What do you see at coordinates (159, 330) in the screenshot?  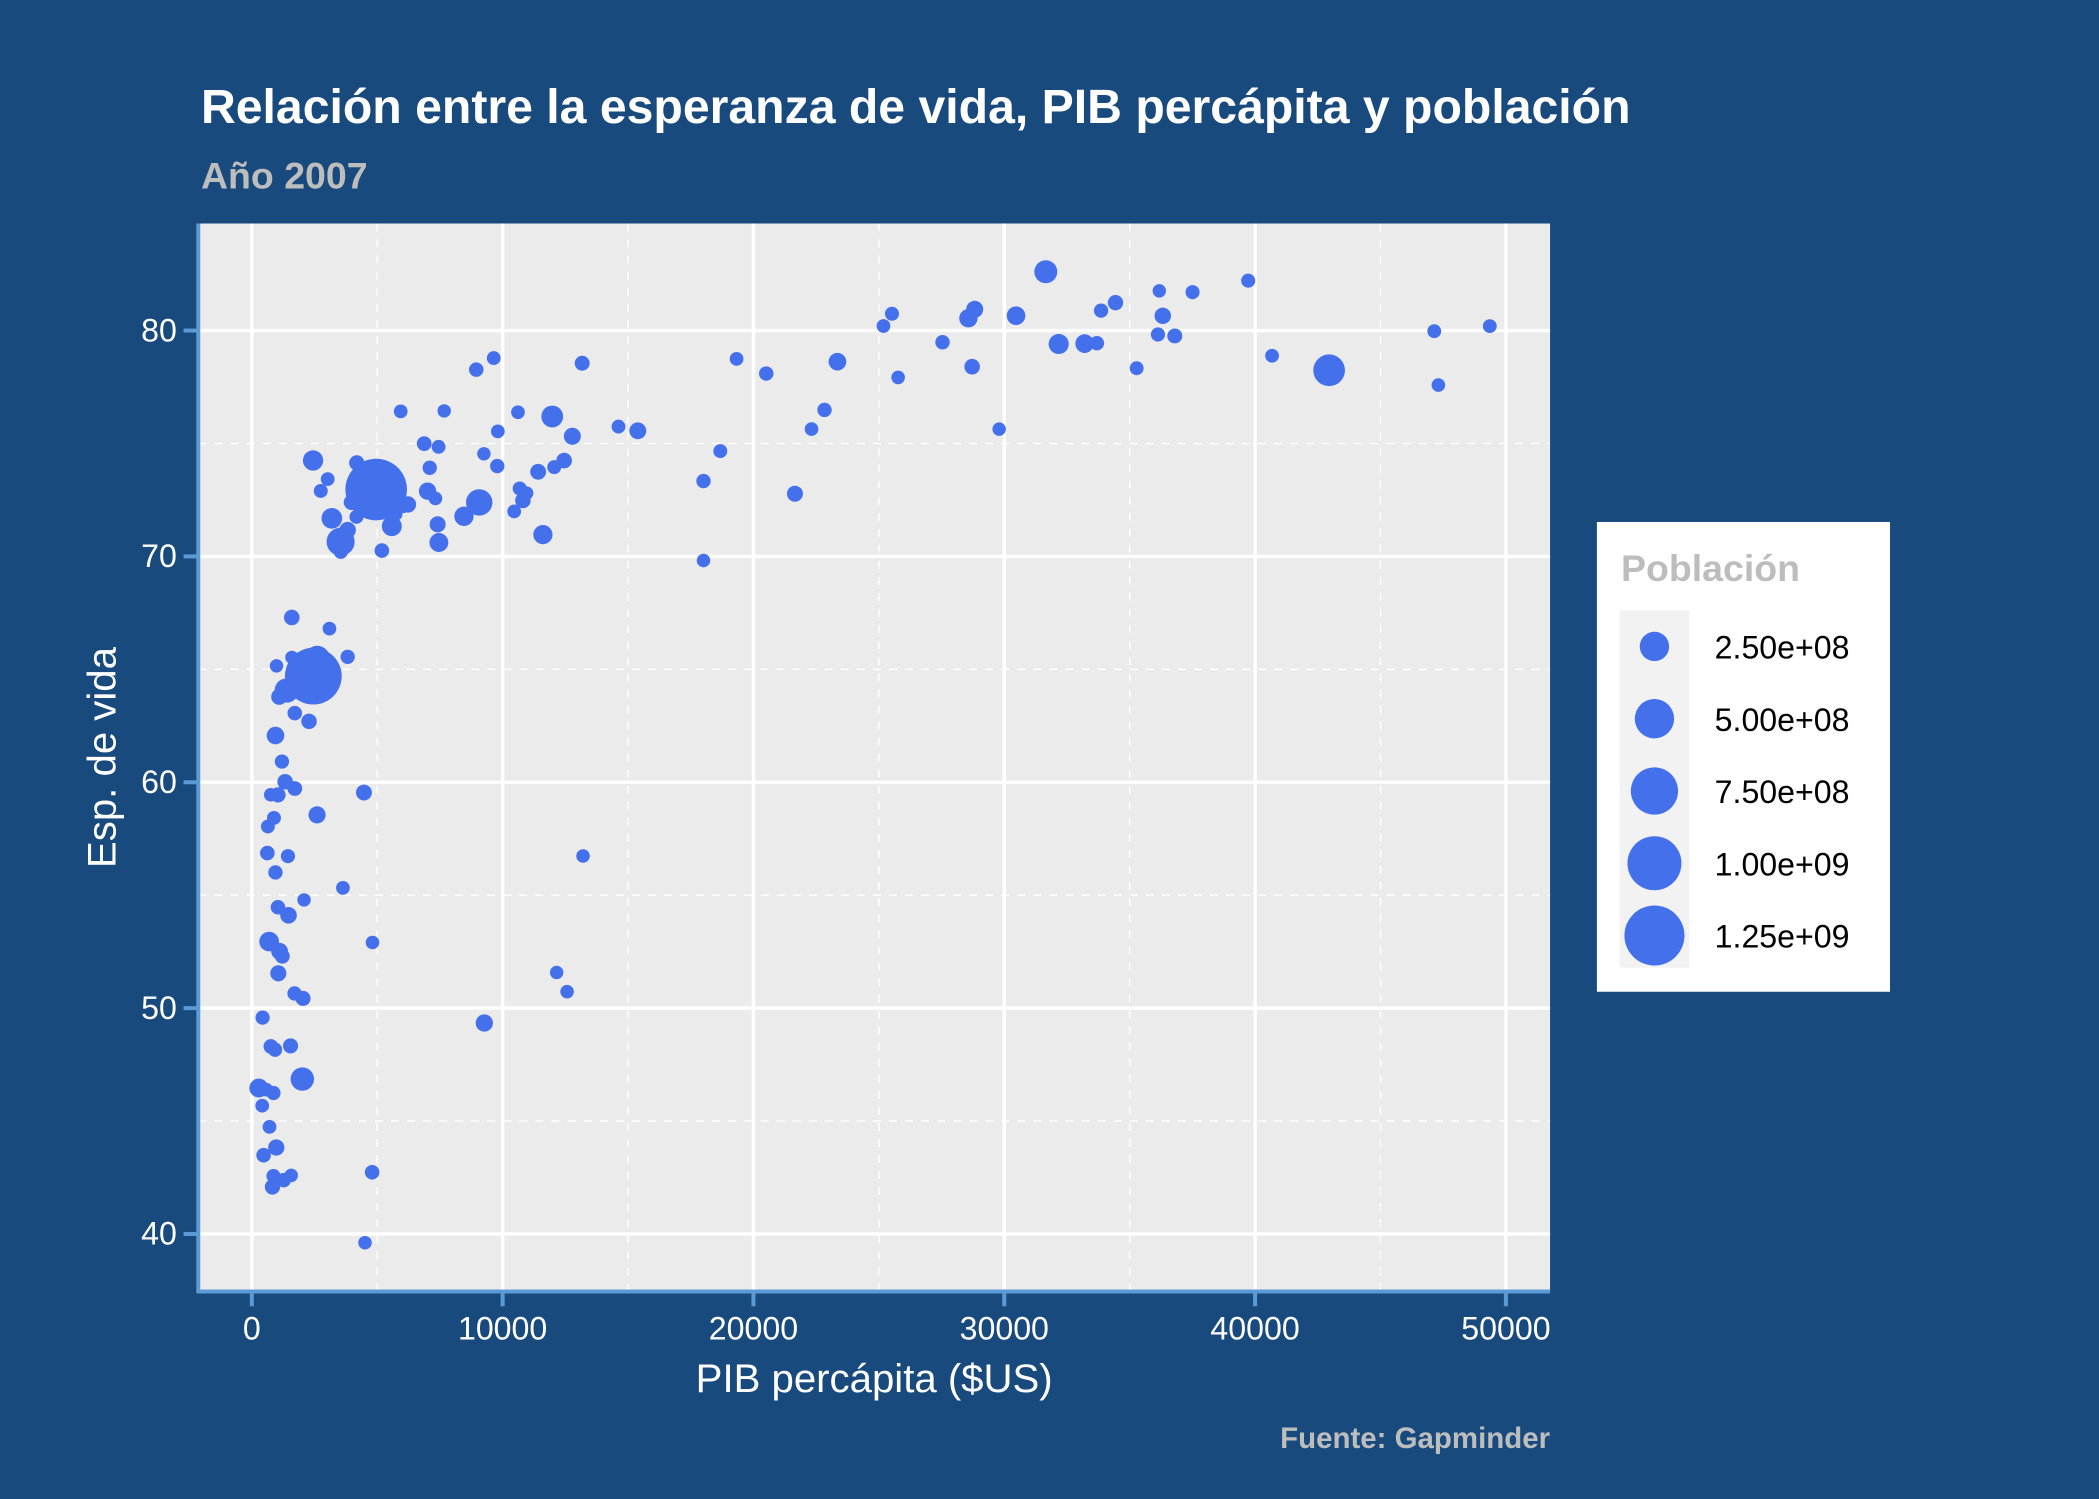 I see `y-tick-label: 80` at bounding box center [159, 330].